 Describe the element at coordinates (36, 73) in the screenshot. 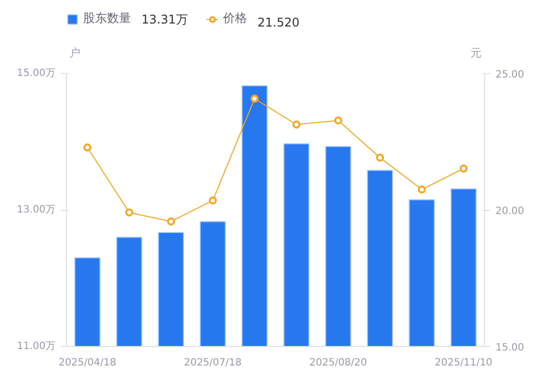

I see `y-tick-label: 15.00万` at that location.